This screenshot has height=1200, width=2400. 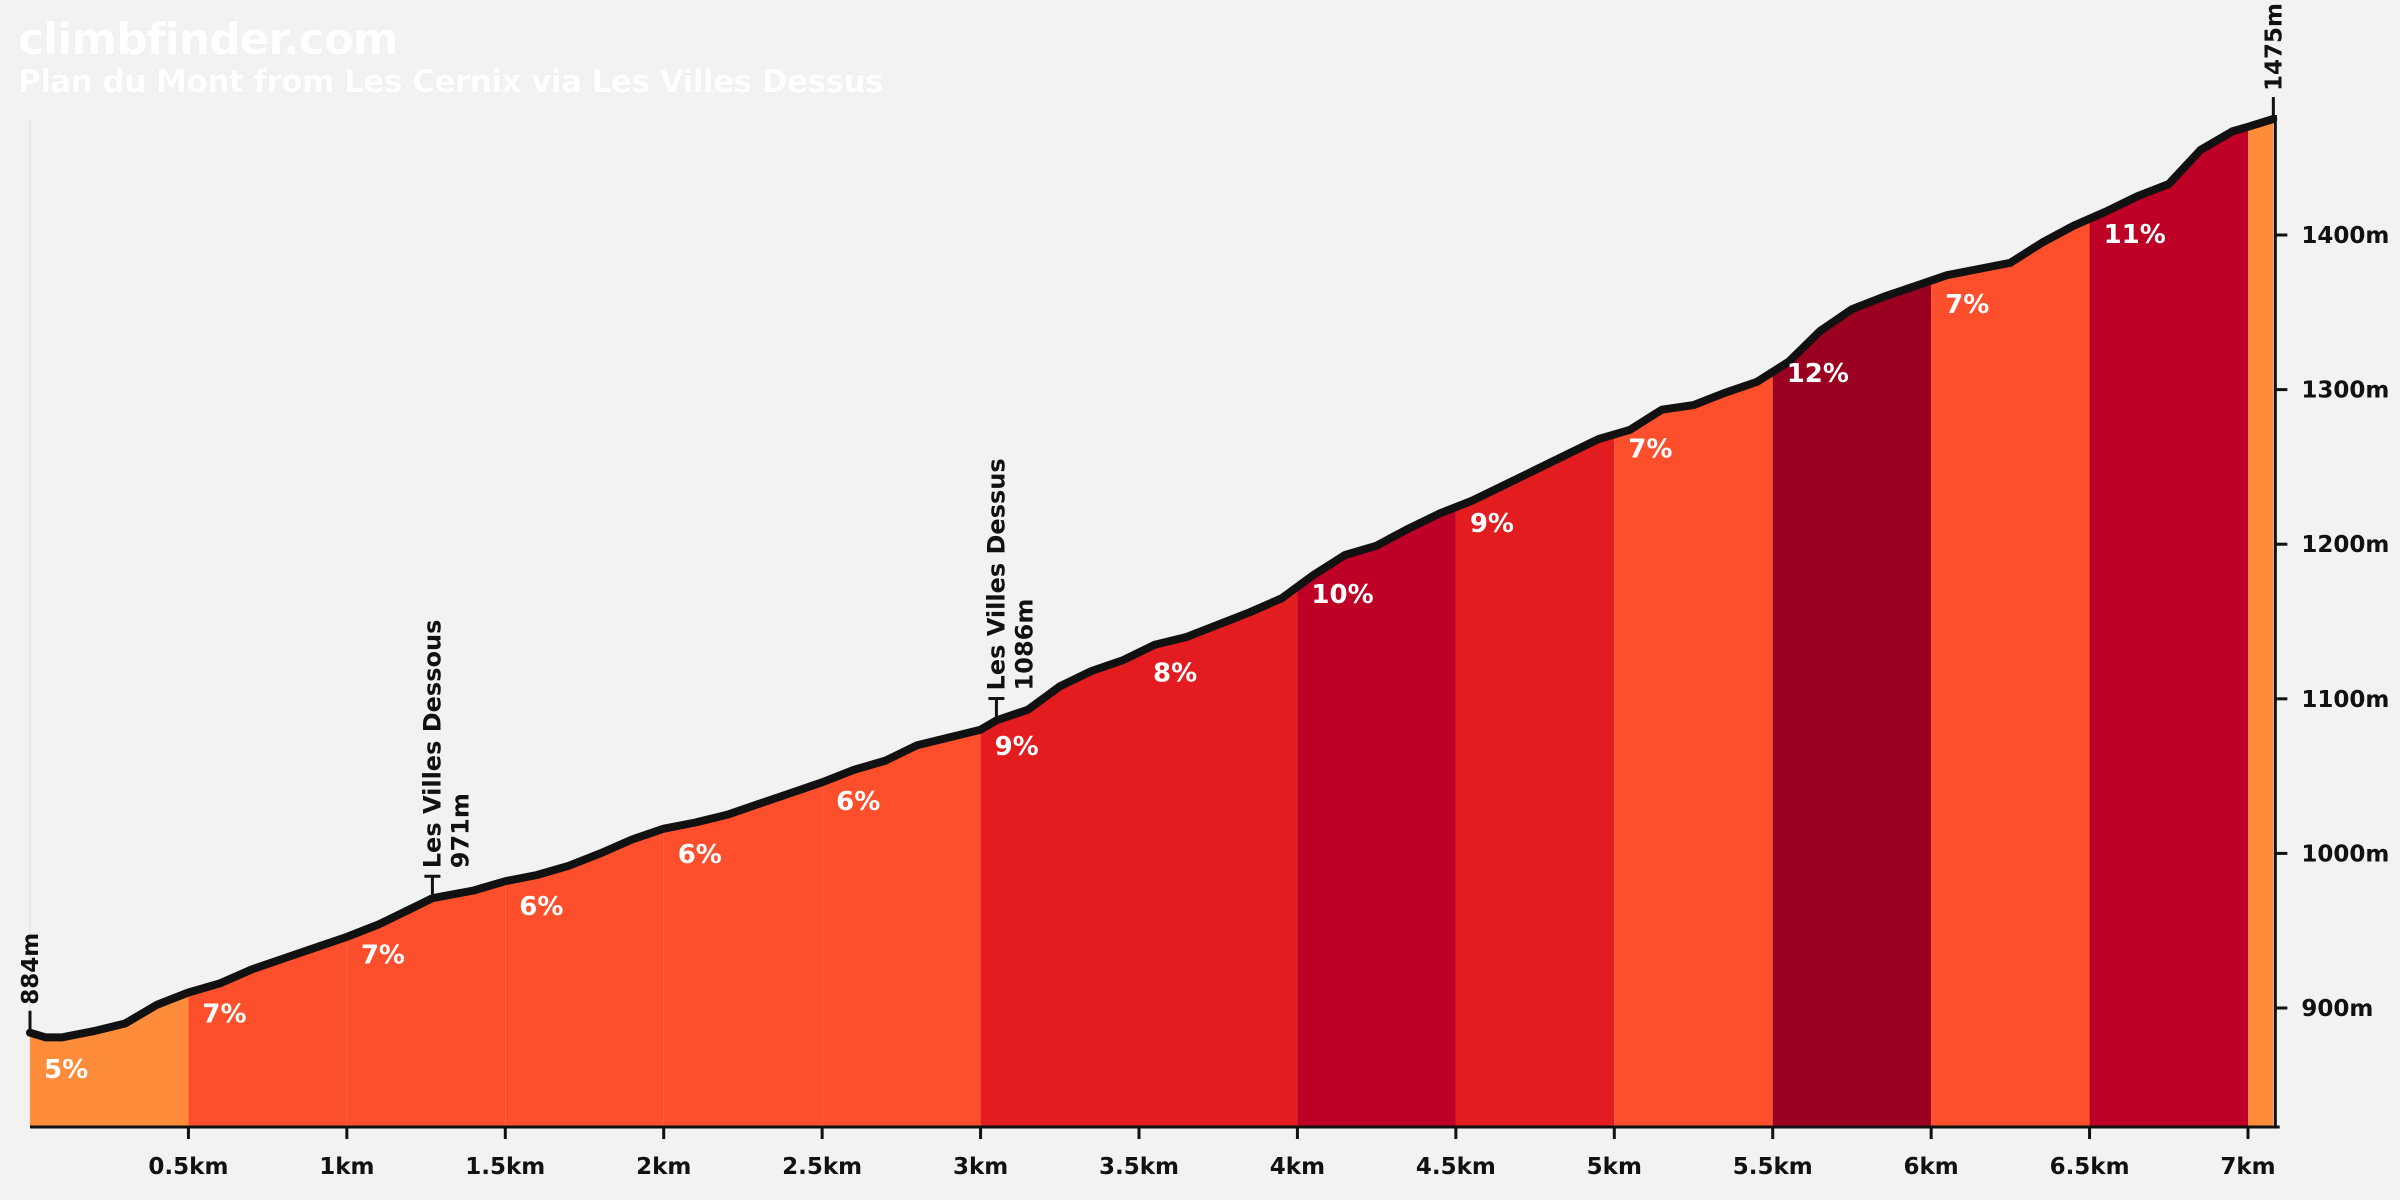 What do you see at coordinates (1773, 1167) in the screenshot?
I see `x-tick-label: 5.5km` at bounding box center [1773, 1167].